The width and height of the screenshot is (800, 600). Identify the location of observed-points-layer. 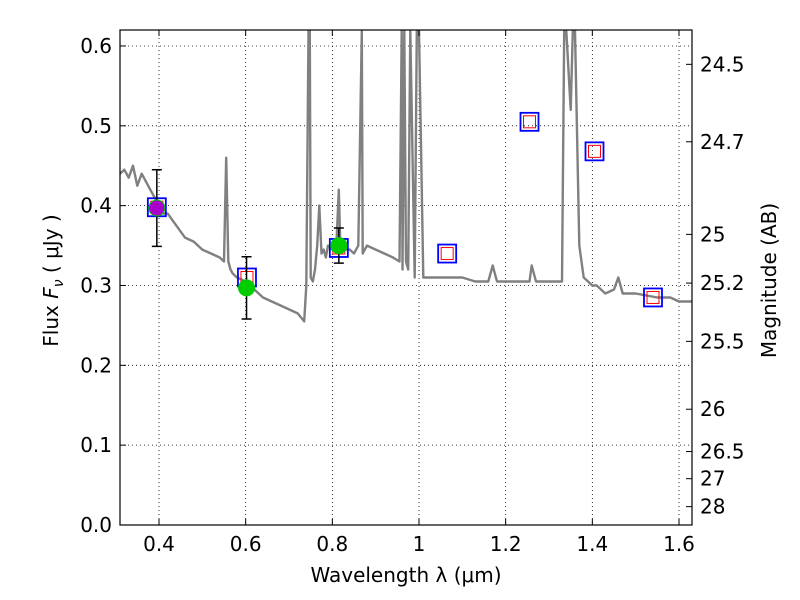
(248, 244).